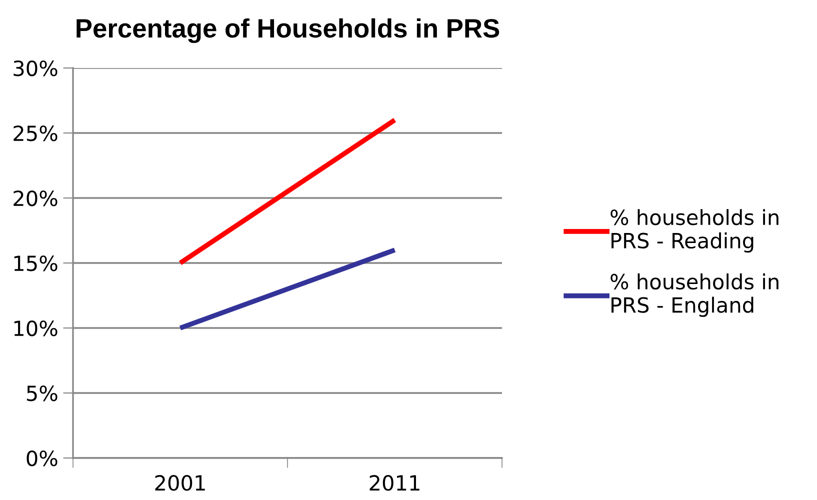  I want to click on y-tick-label: 0%, so click(42, 458).